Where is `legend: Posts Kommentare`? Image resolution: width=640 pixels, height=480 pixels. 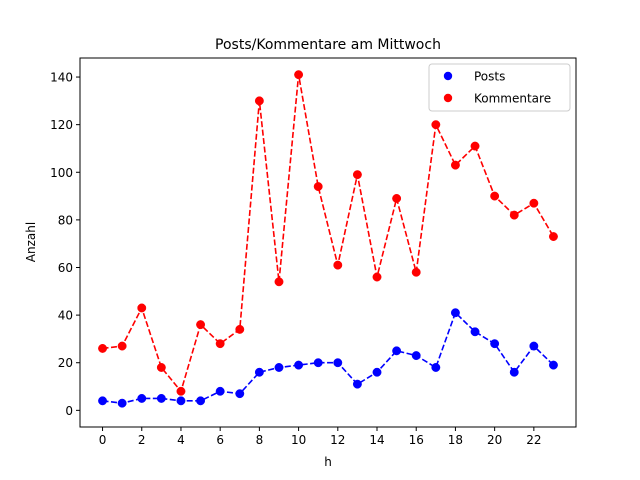
legend: Posts Kommentare is located at coordinates (499, 87).